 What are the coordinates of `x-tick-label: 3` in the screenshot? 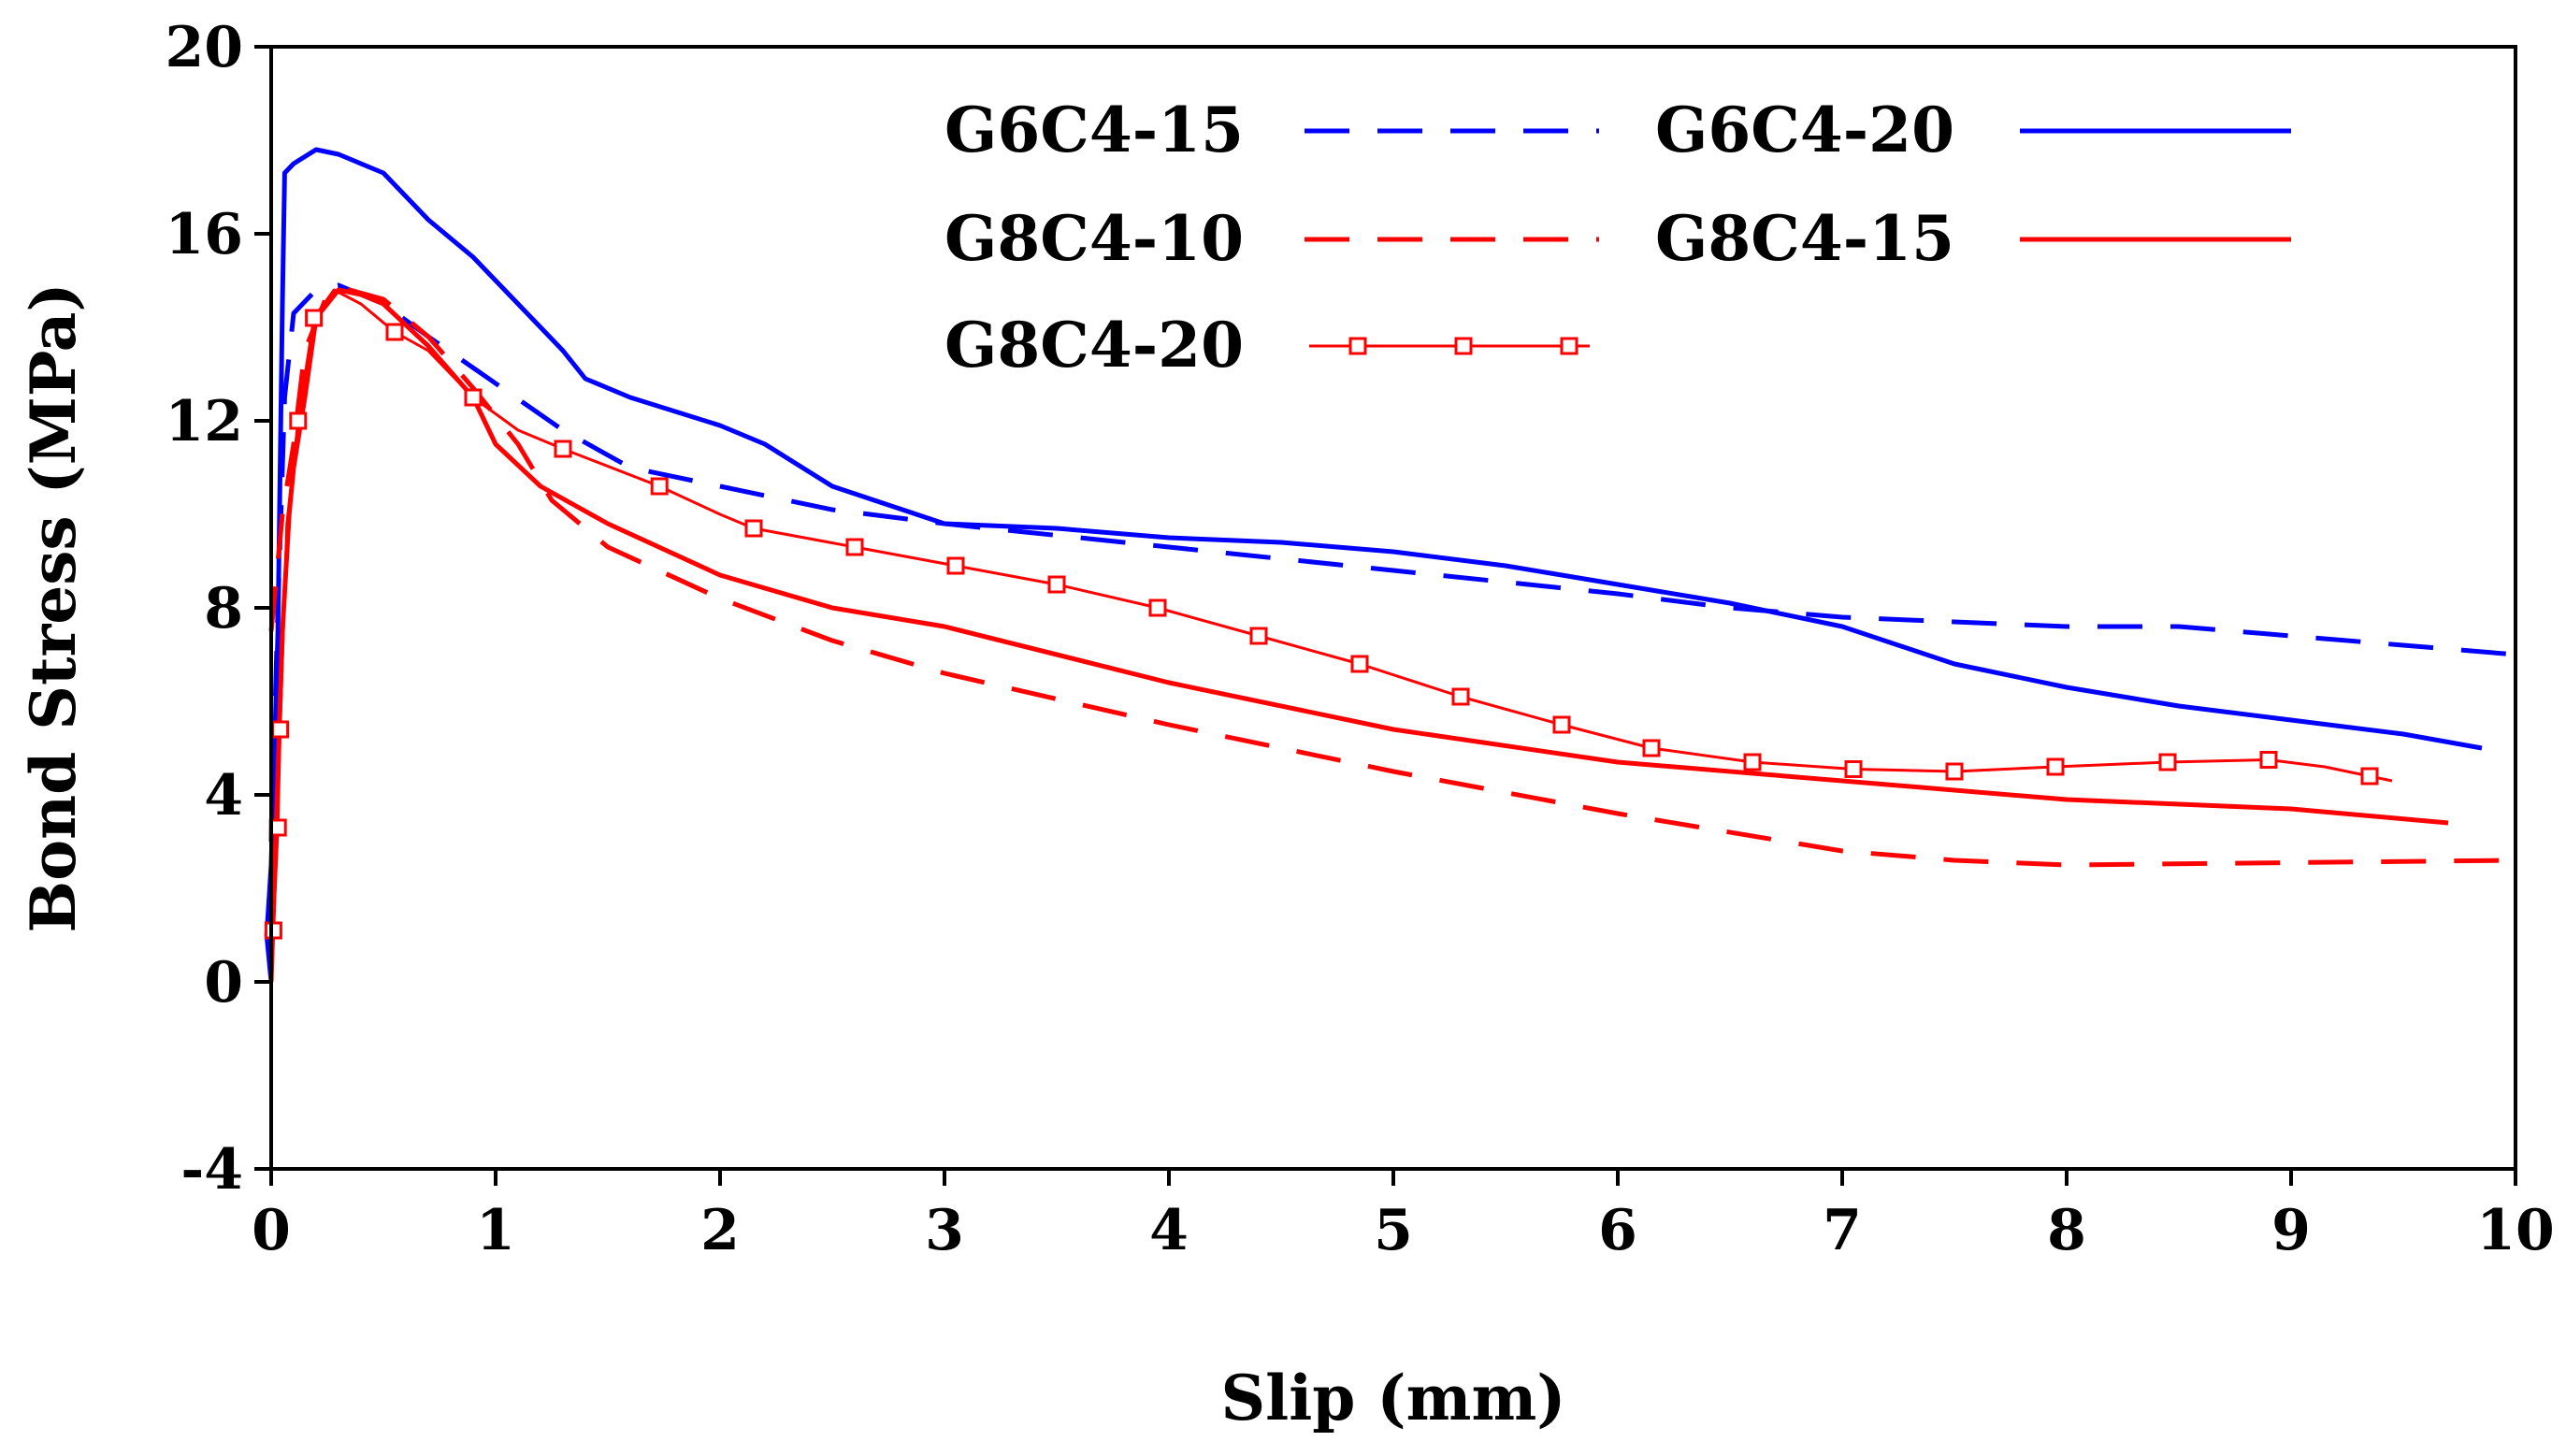 It's located at (944, 1230).